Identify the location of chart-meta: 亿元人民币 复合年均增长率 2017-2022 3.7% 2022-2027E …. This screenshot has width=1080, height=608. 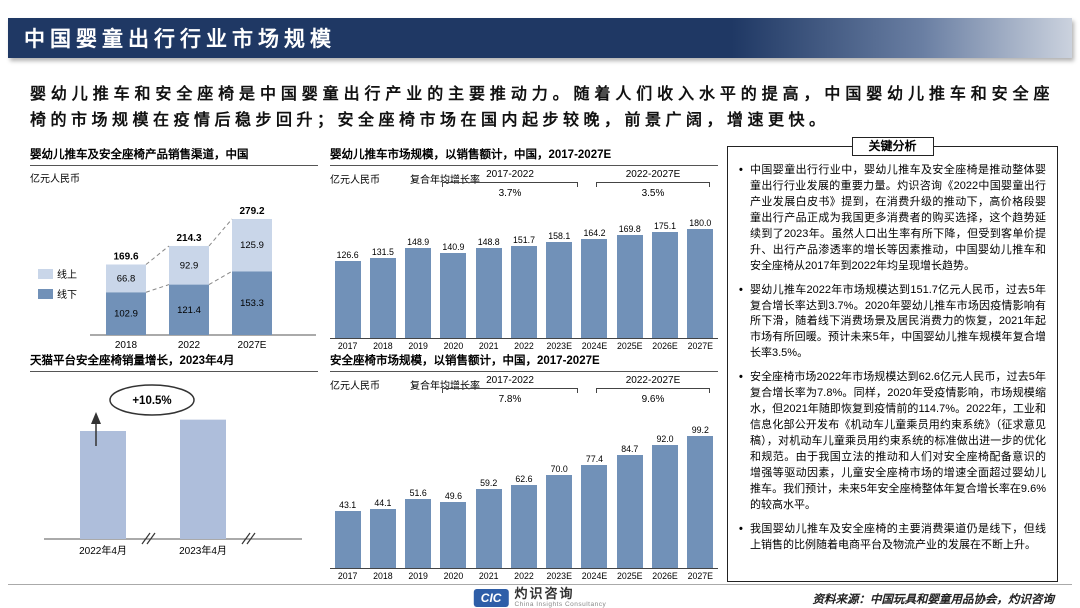
(524, 190).